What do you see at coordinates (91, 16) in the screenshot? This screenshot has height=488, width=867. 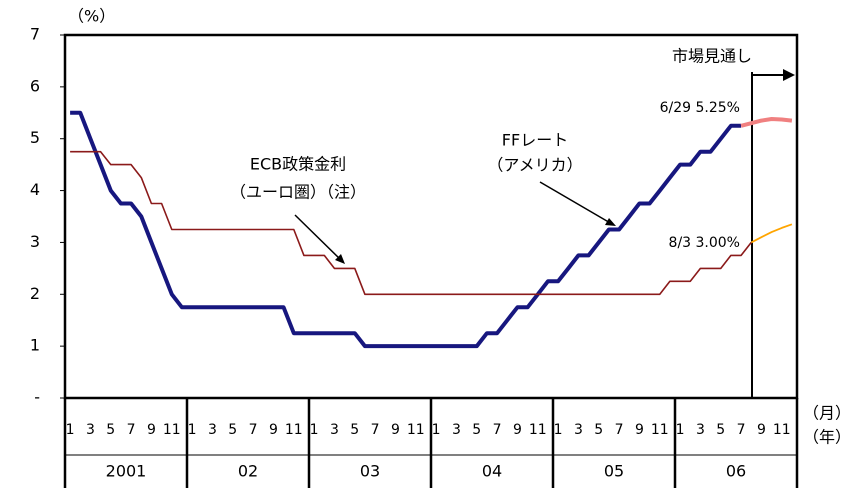 I see `y-unit: （%）` at bounding box center [91, 16].